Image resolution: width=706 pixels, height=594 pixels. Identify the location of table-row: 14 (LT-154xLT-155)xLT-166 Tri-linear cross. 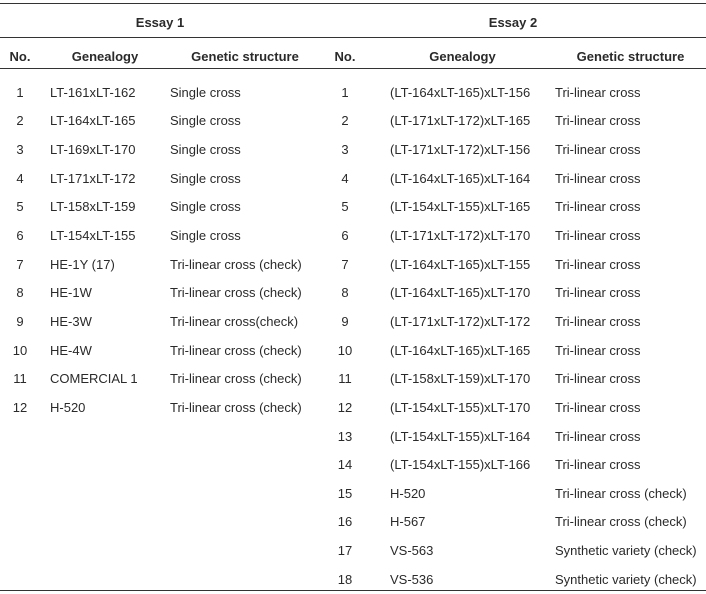
(353, 464).